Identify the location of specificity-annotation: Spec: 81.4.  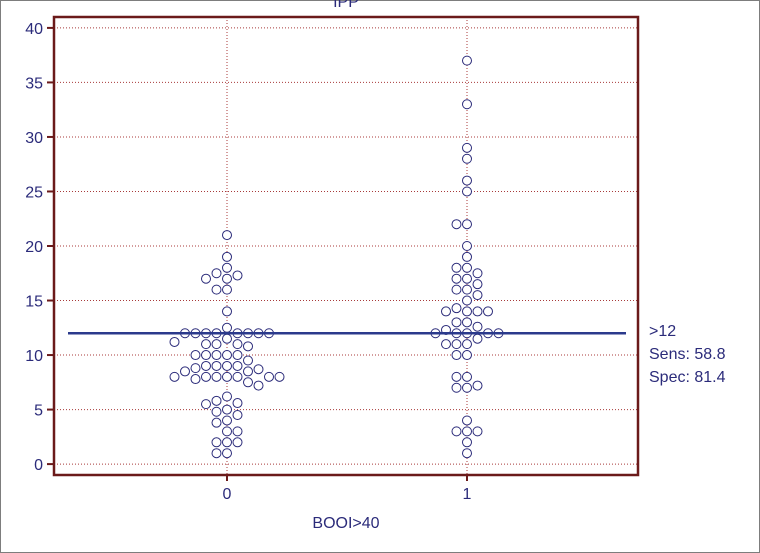
(687, 377).